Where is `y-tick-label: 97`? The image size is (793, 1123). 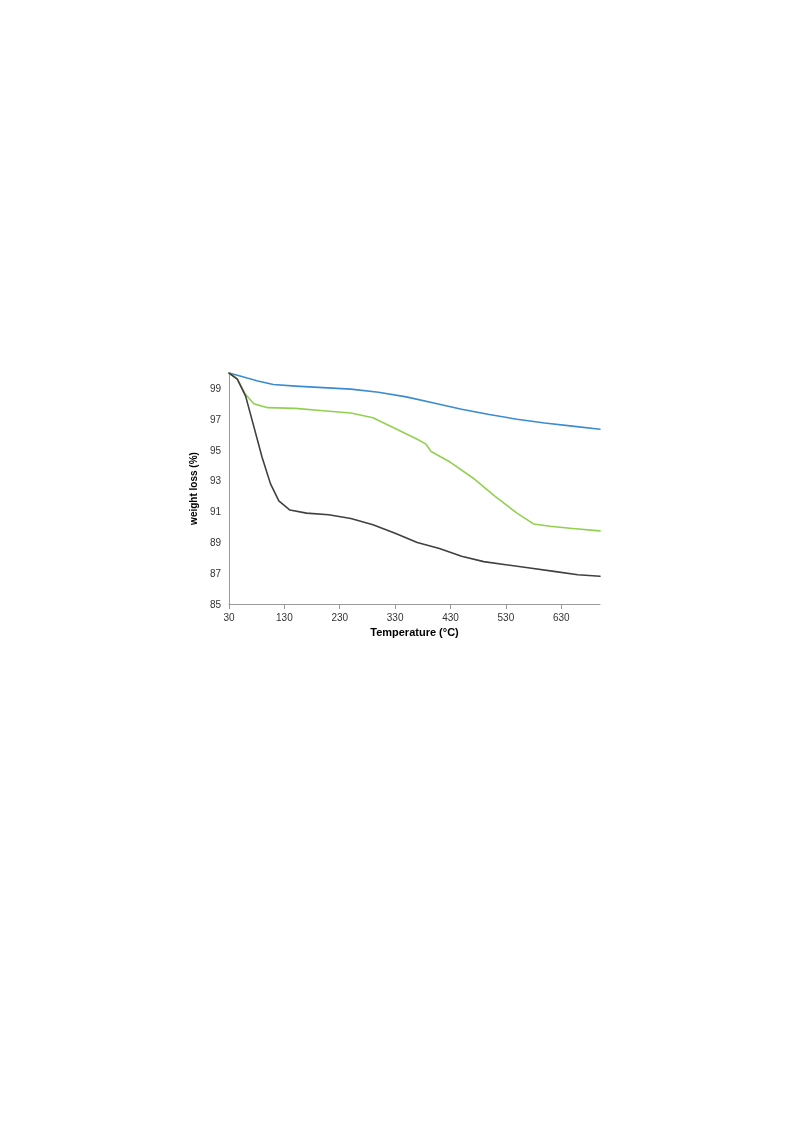 y-tick-label: 97 is located at coordinates (215, 419).